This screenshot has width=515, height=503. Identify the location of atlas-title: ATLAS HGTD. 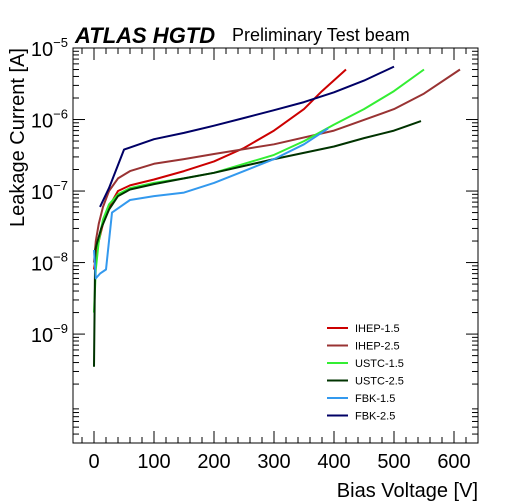
(144, 35).